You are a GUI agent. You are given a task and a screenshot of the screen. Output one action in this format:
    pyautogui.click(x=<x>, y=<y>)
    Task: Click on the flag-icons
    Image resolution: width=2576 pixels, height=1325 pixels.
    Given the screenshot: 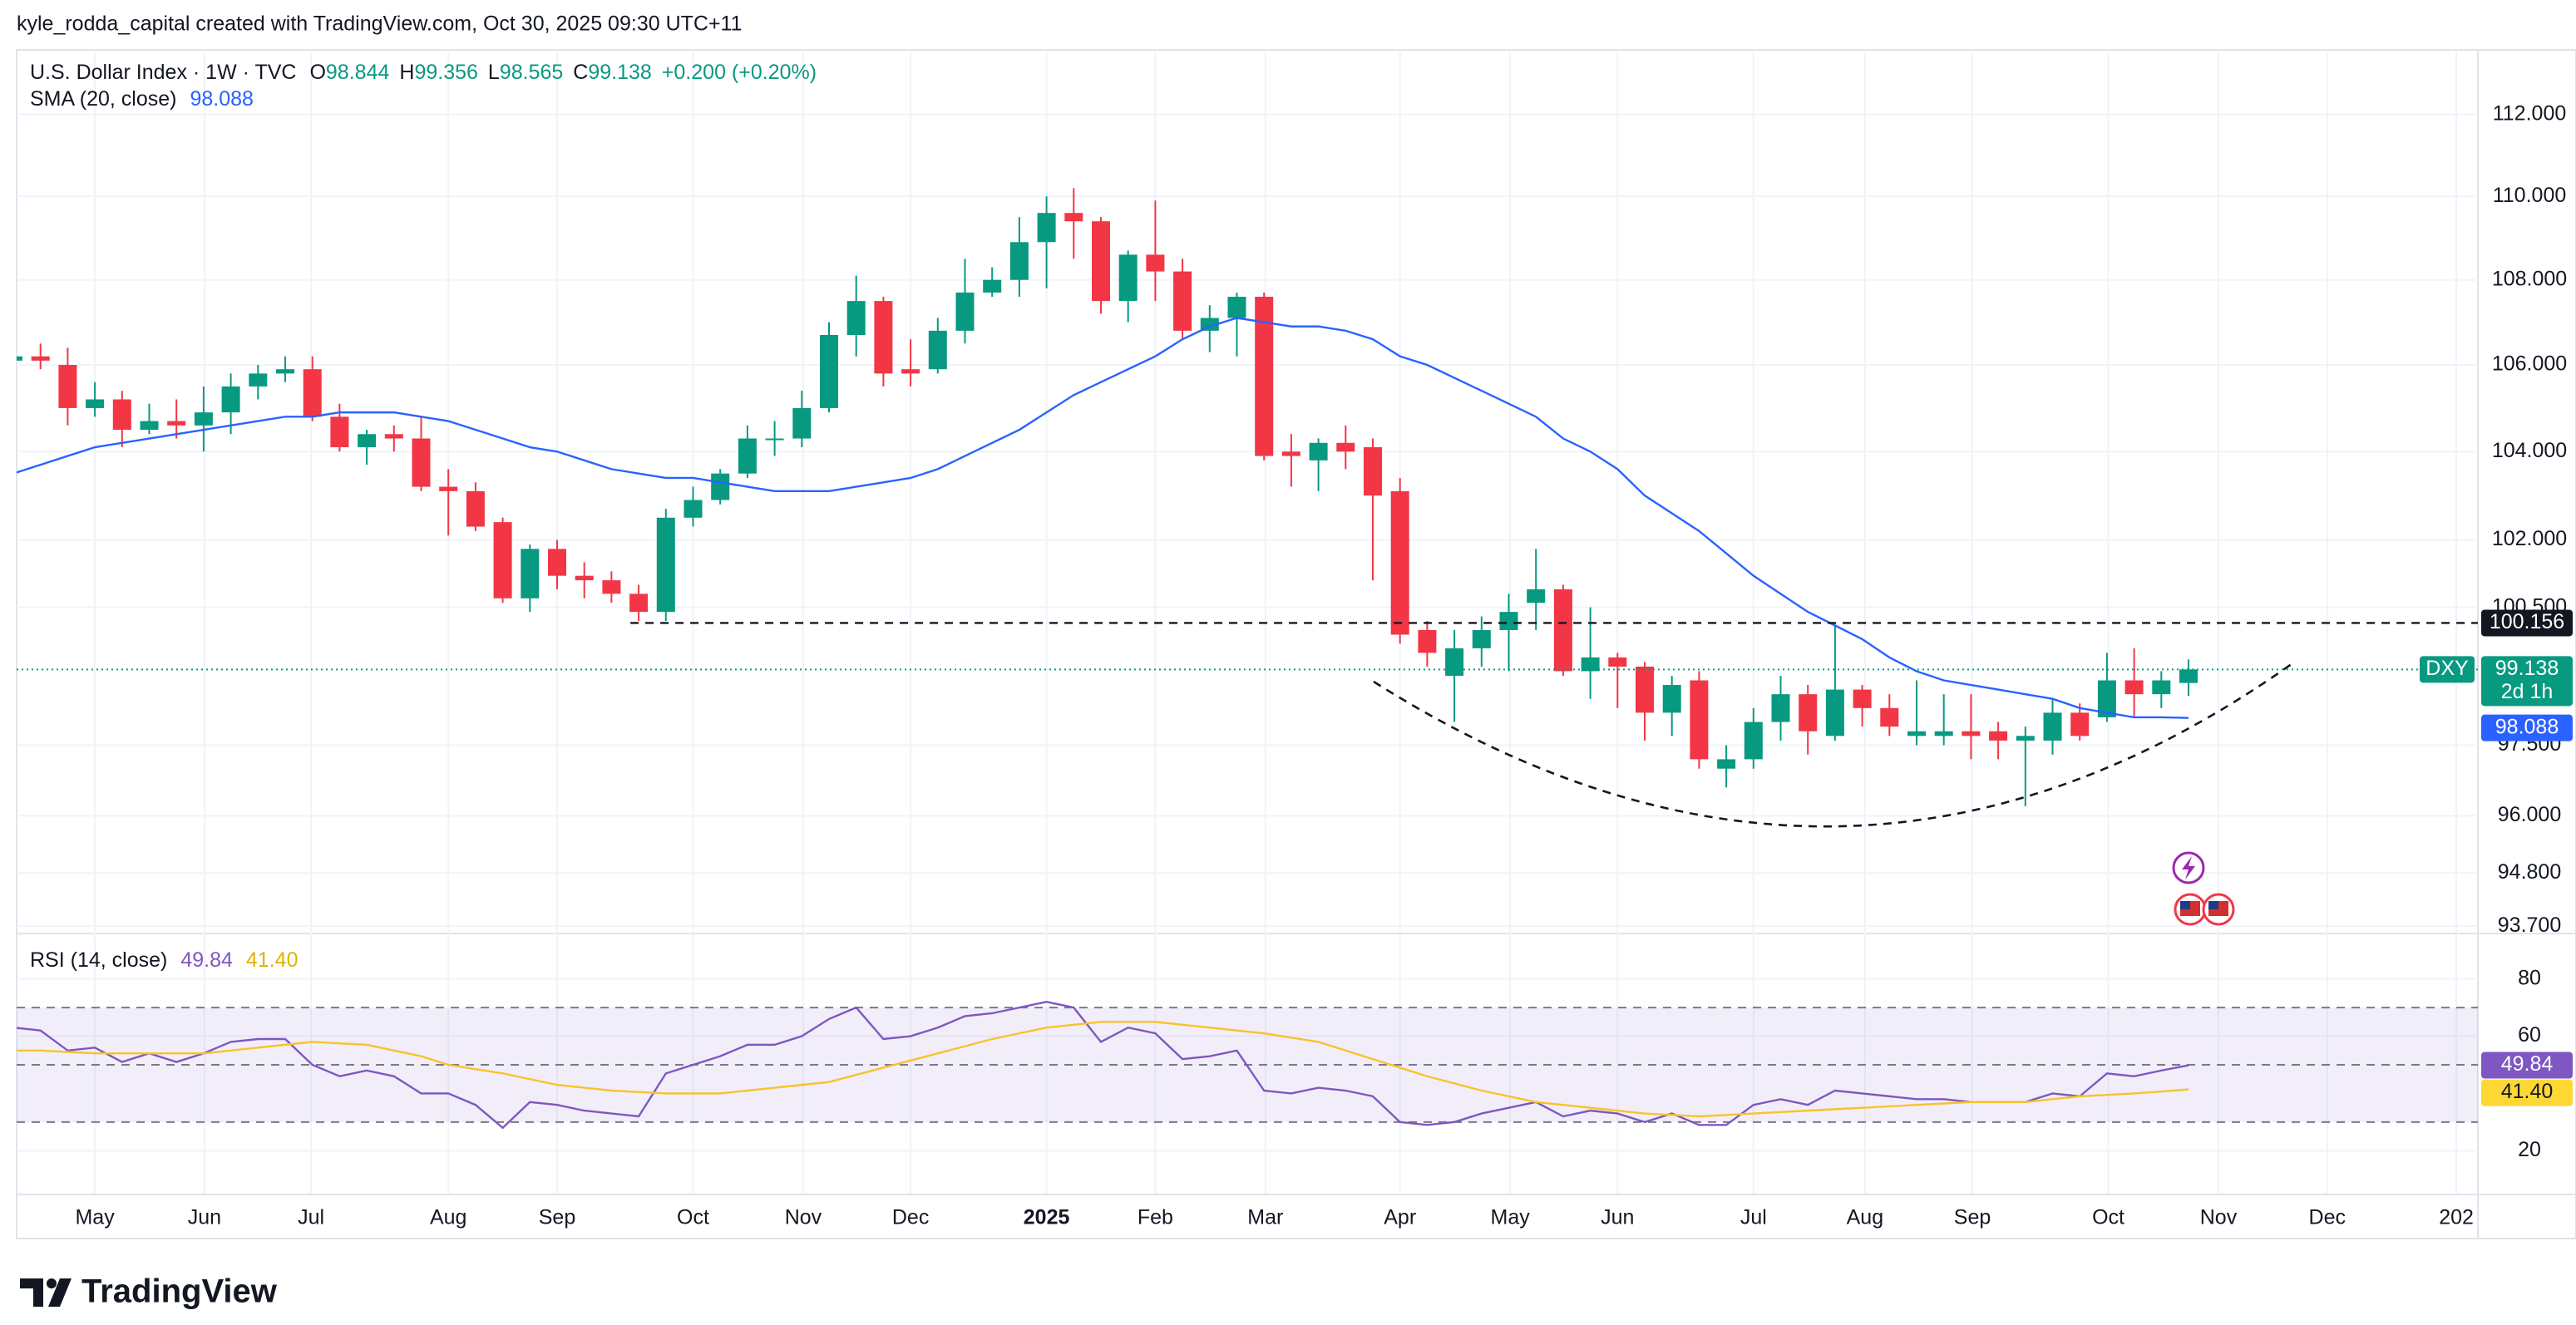 What is the action you would take?
    pyautogui.click(x=2204, y=910)
    